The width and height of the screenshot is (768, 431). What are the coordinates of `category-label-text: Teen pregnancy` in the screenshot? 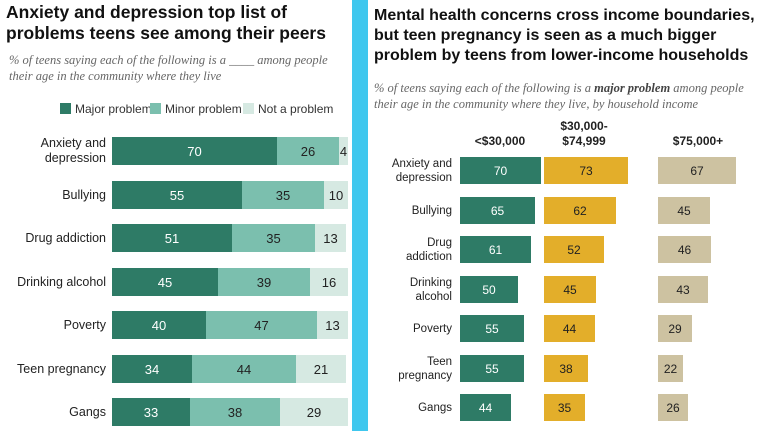 It's located at (425, 369).